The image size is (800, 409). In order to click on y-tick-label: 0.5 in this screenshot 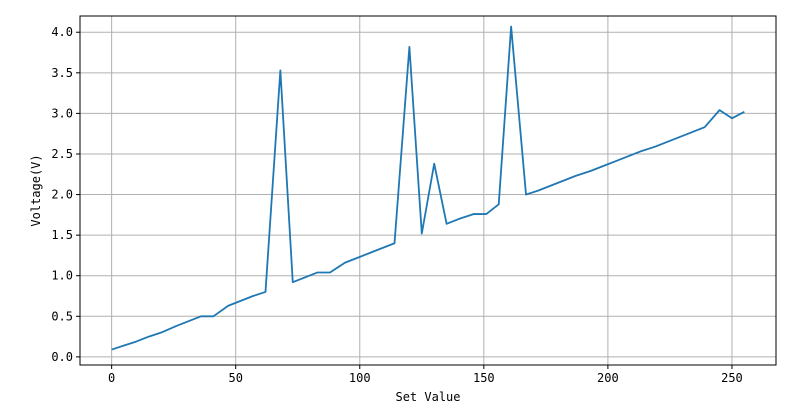, I will do `click(62, 316)`.